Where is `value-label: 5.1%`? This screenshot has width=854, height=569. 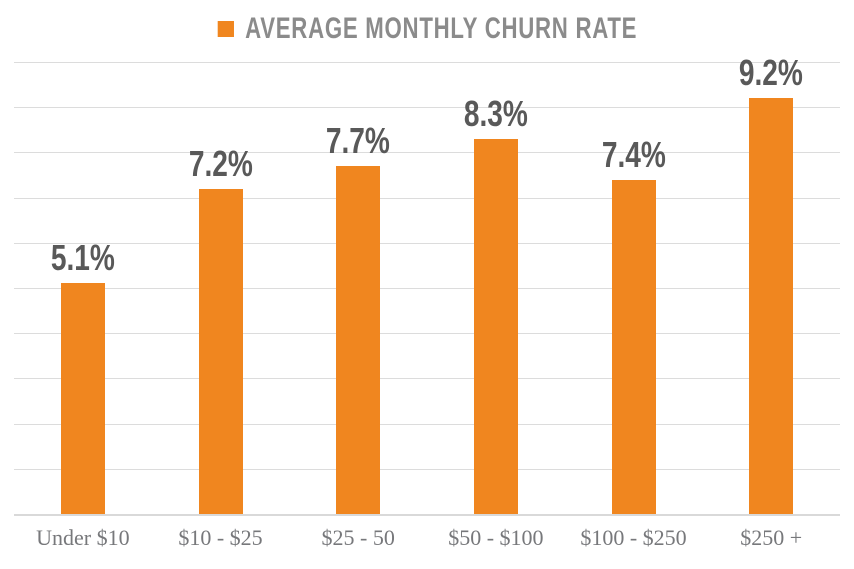 value-label: 5.1% is located at coordinates (82, 258).